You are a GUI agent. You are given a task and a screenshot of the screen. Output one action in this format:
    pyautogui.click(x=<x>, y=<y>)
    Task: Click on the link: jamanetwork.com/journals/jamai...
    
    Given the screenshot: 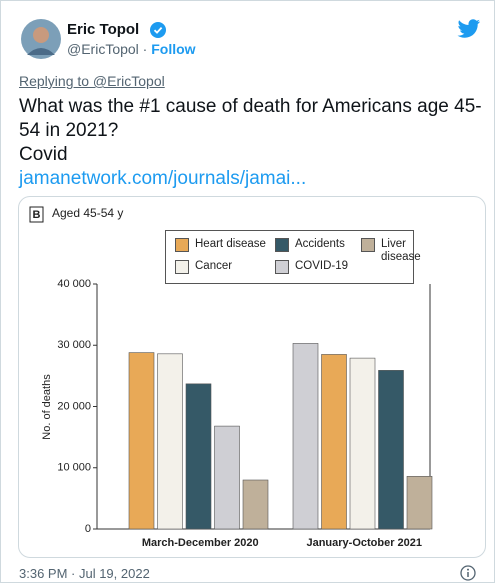 What is the action you would take?
    pyautogui.click(x=163, y=178)
    